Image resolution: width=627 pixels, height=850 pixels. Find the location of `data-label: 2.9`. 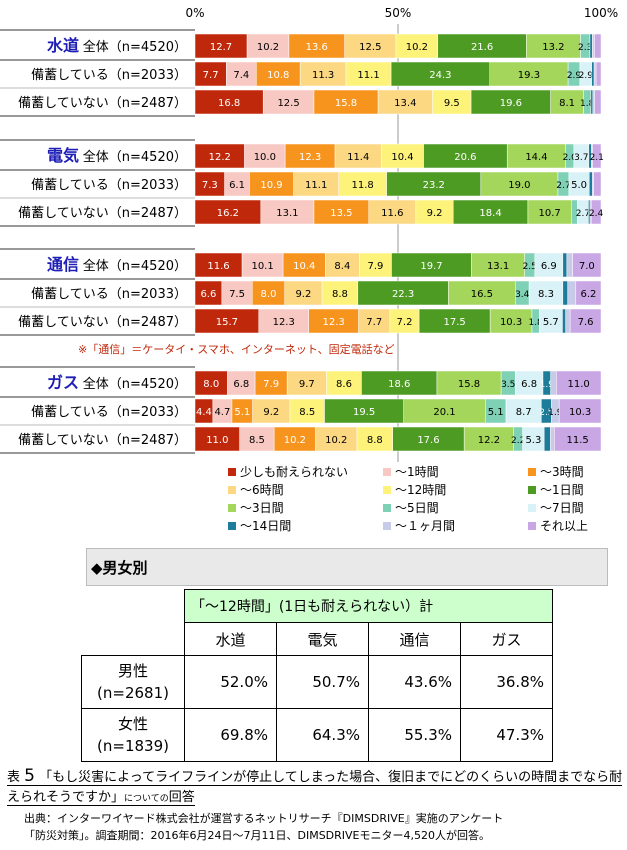

data-label: 2.9 is located at coordinates (586, 76).